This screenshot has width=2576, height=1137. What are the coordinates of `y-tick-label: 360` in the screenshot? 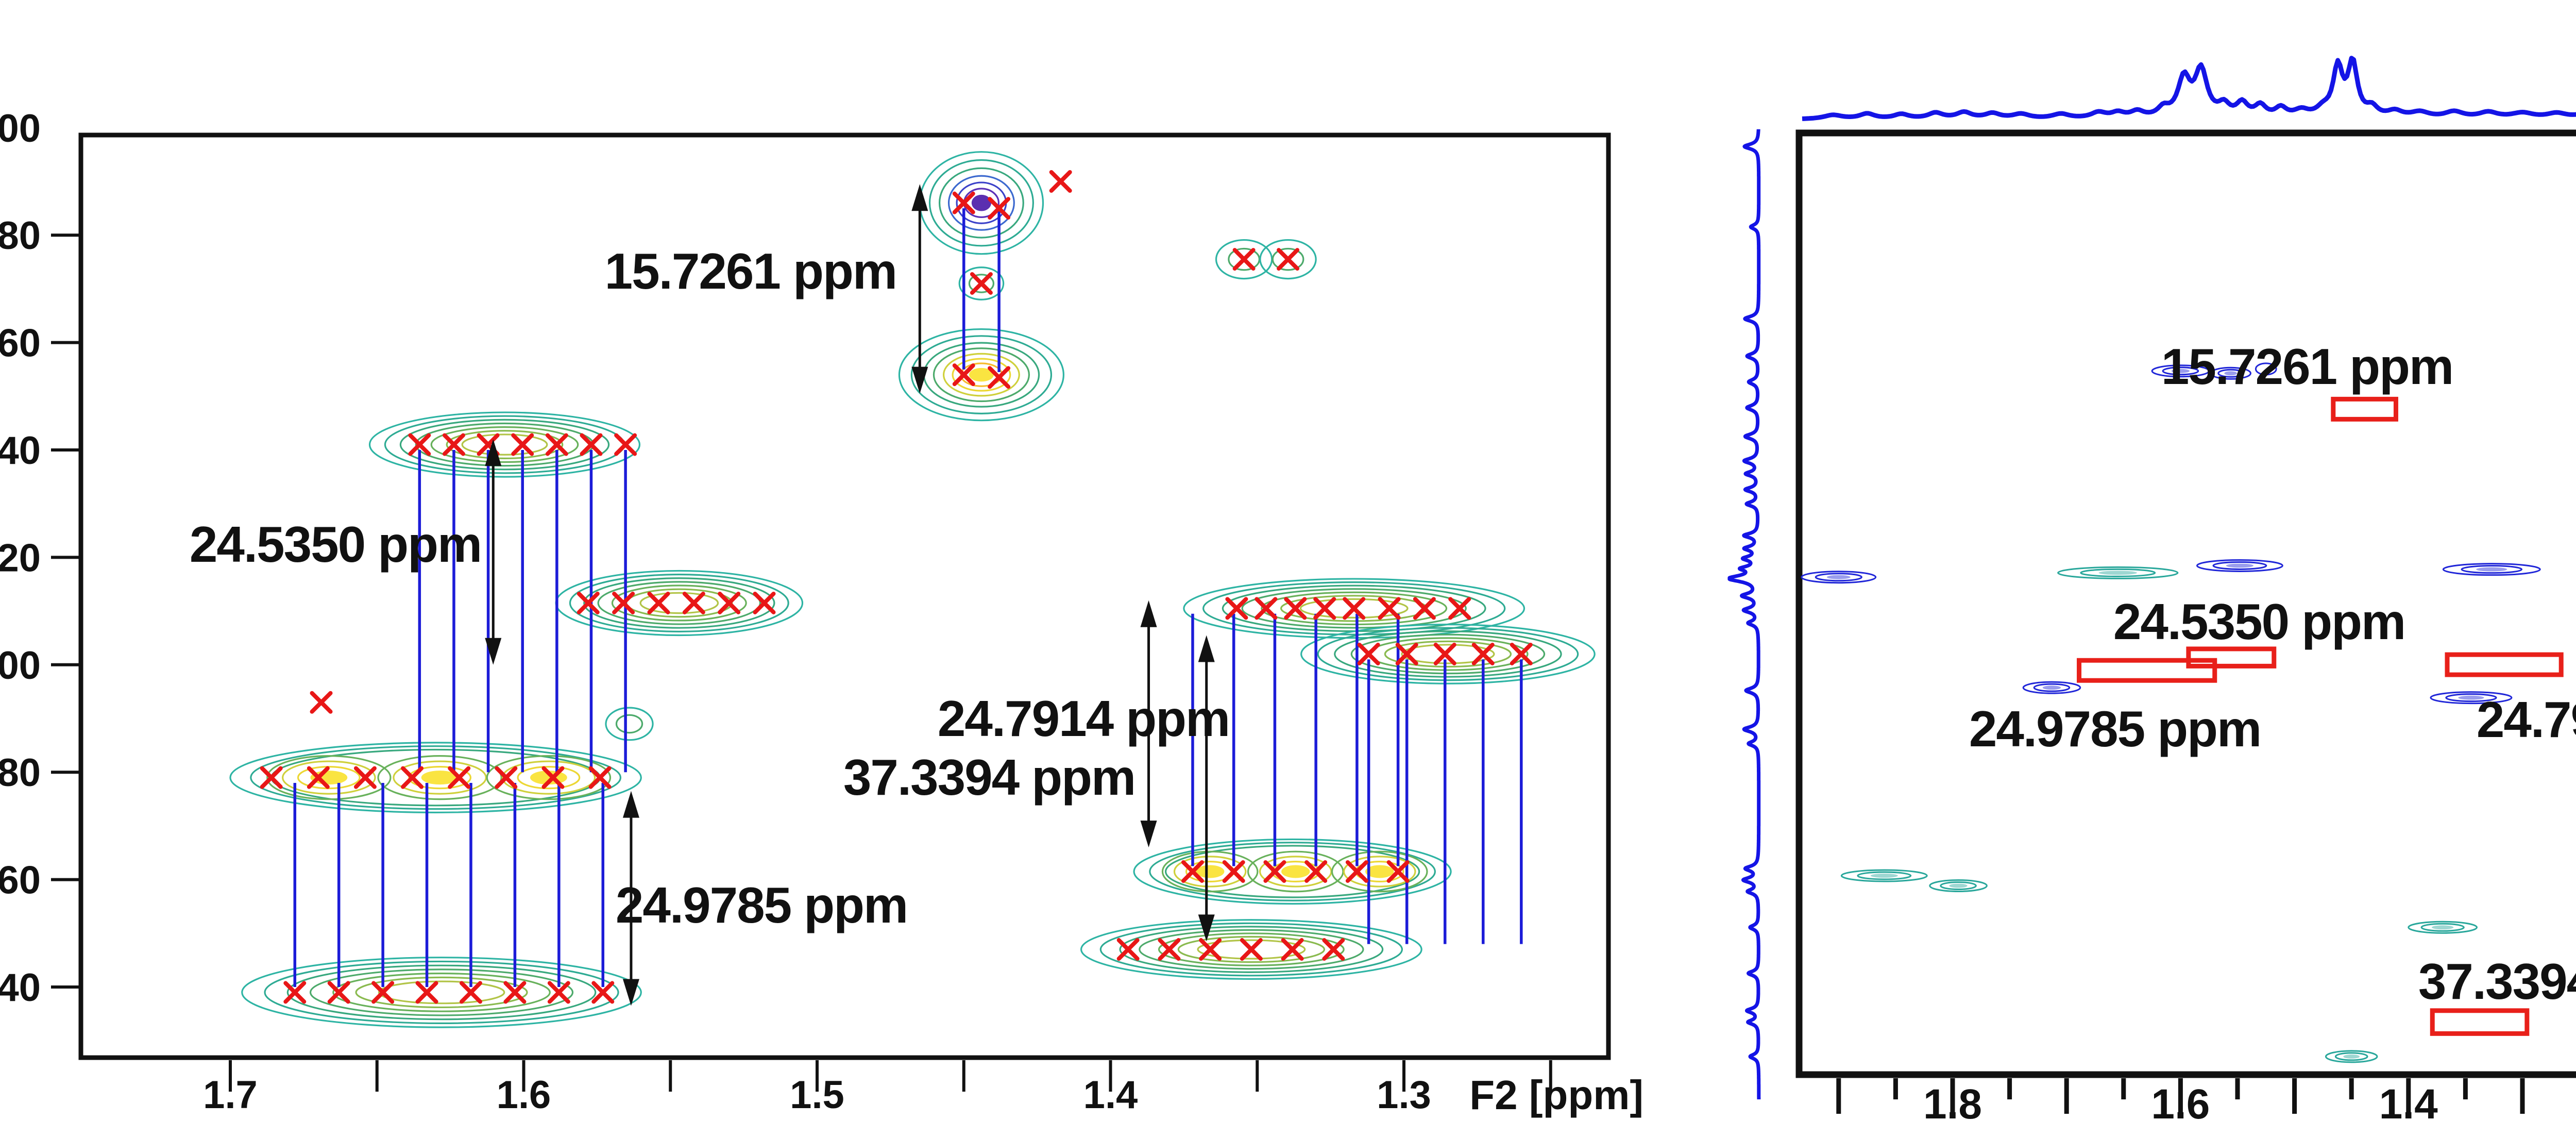 It's located at (20, 343).